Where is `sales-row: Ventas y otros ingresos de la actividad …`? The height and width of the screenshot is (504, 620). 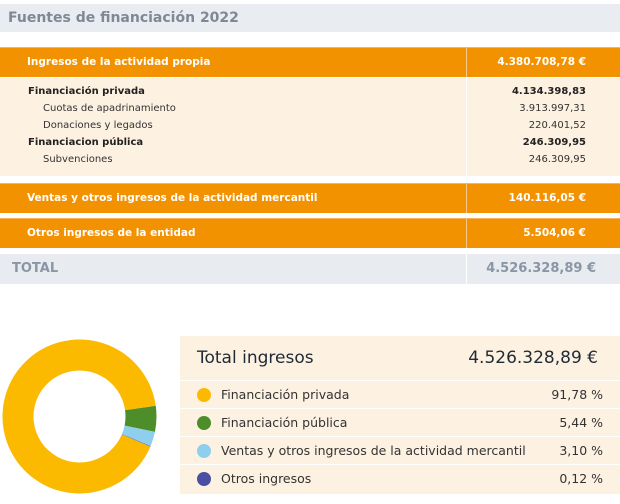
sales-row: Ventas y otros ingresos de la actividad … is located at coordinates (310, 198).